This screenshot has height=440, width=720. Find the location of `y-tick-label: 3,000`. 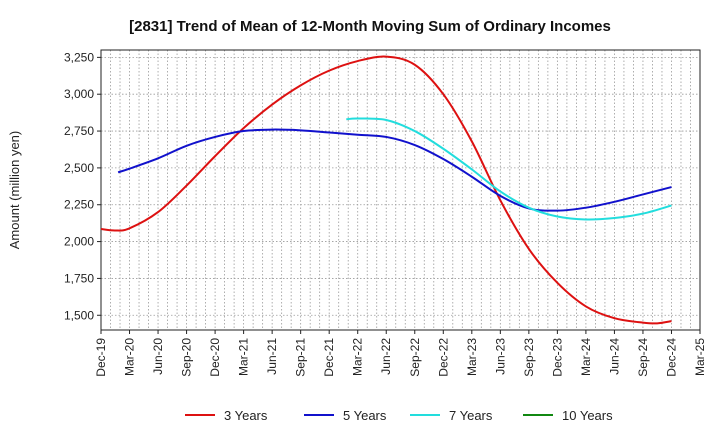

y-tick-label: 3,000 is located at coordinates (79, 94).